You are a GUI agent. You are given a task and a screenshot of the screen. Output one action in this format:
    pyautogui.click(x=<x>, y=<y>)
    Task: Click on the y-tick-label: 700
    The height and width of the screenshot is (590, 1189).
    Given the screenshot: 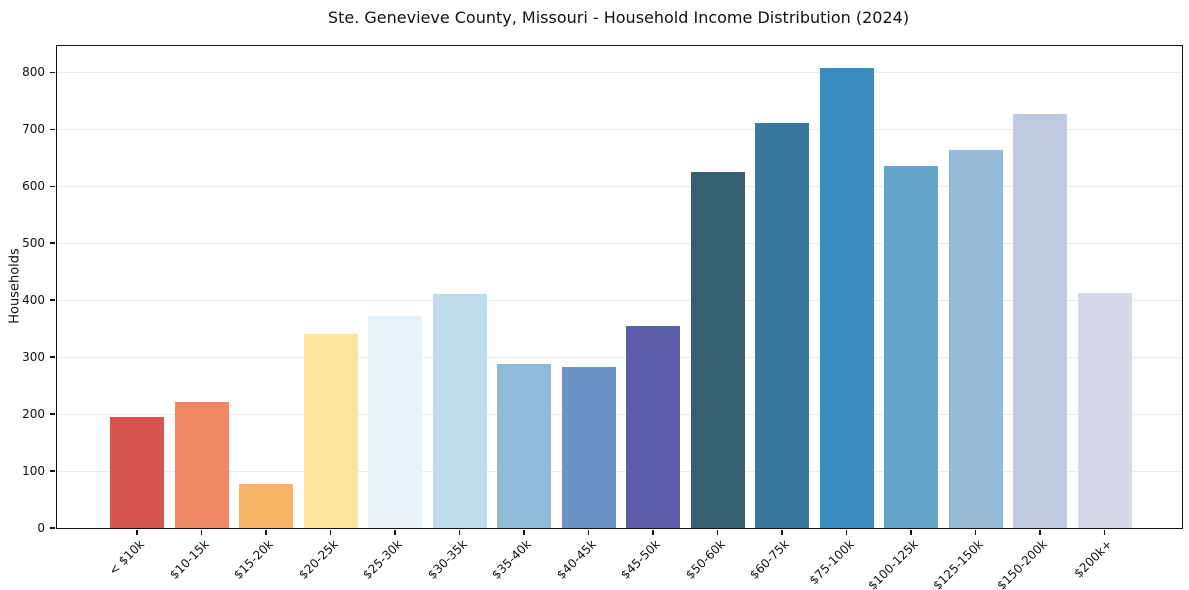 What is the action you would take?
    pyautogui.click(x=33, y=129)
    